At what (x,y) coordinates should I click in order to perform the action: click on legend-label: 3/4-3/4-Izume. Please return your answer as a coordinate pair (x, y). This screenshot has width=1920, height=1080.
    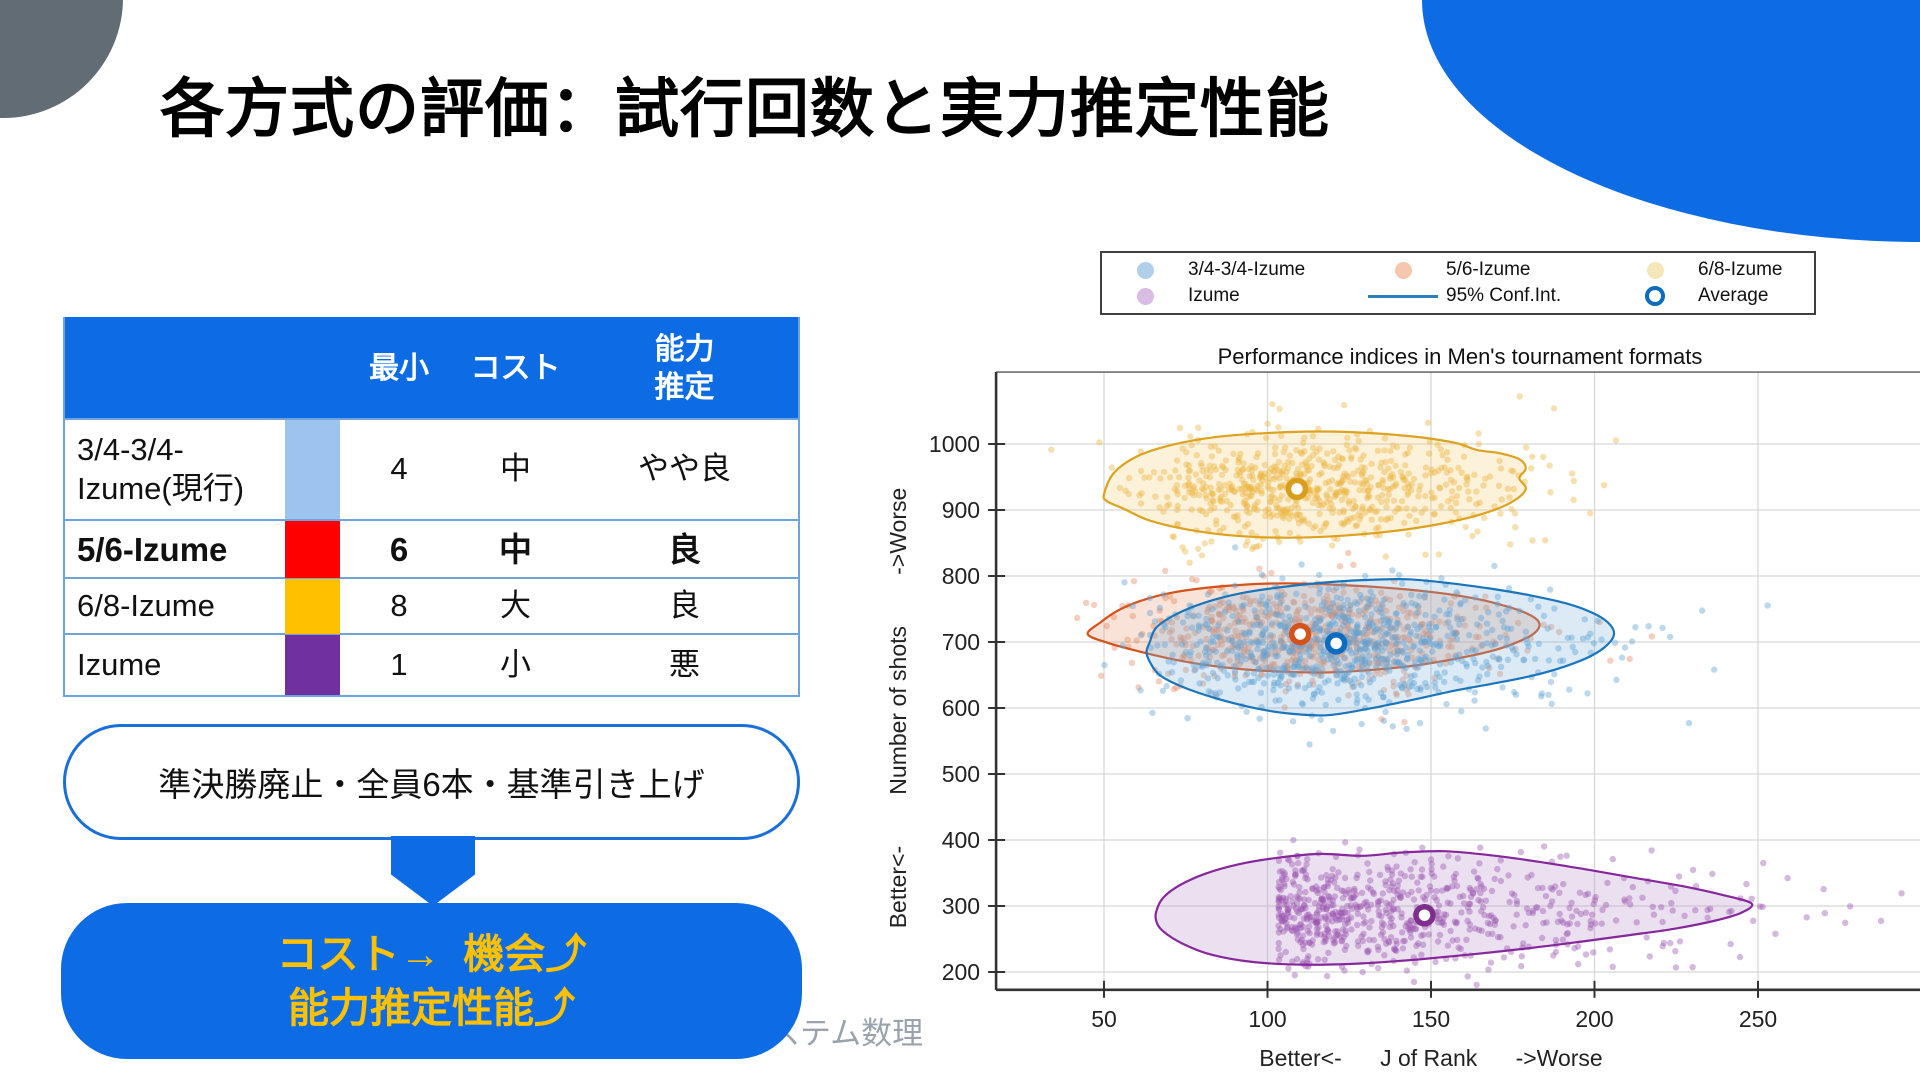
    Looking at the image, I should click on (1247, 269).